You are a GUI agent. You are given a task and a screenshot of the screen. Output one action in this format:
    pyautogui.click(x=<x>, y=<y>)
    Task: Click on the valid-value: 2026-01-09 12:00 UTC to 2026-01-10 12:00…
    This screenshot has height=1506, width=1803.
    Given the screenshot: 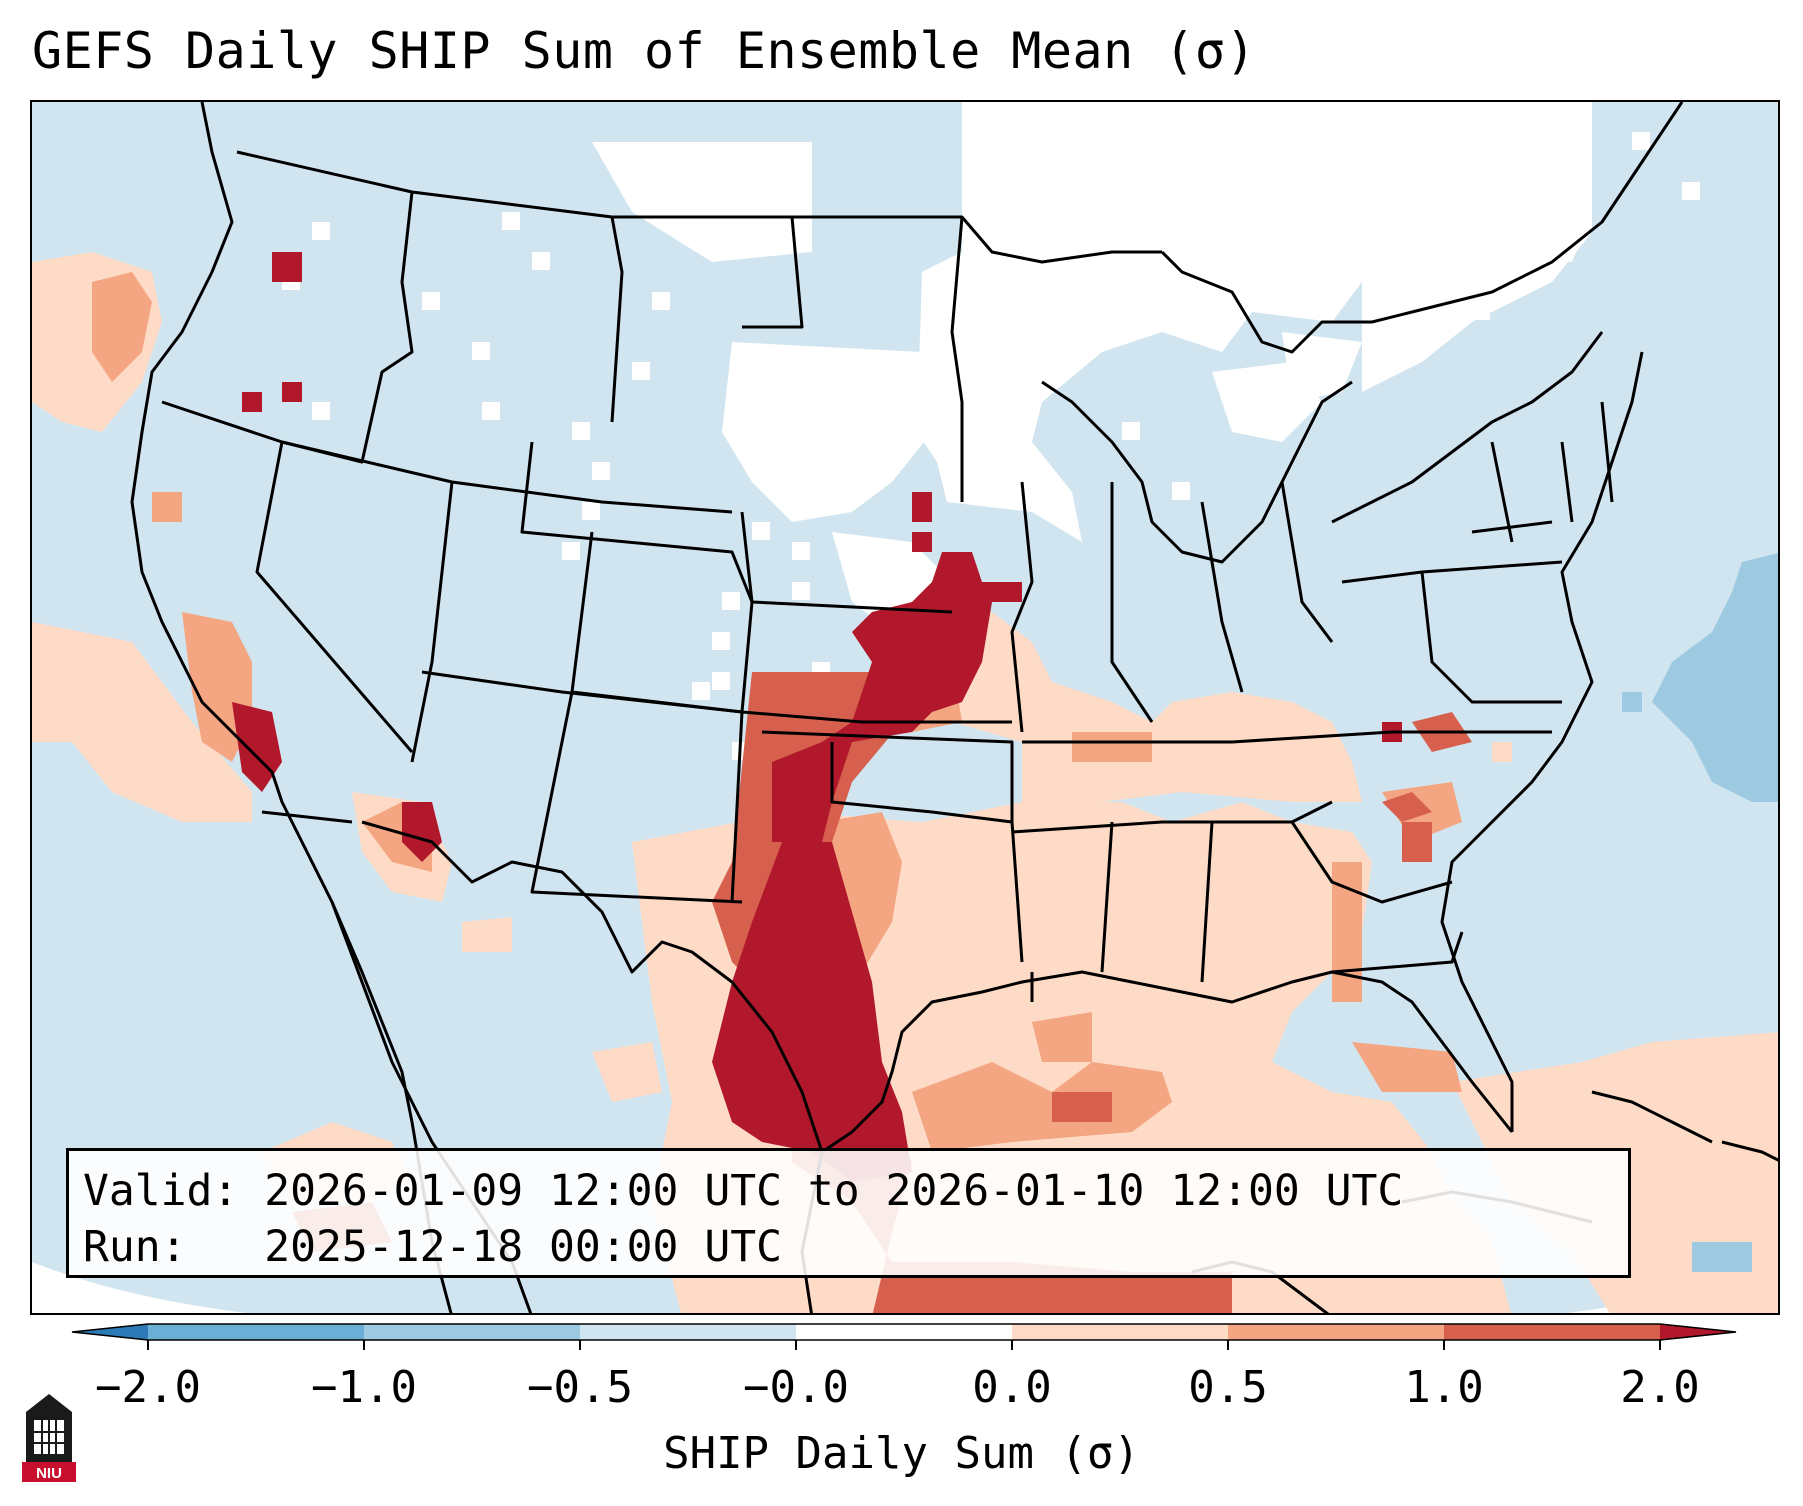 What is the action you would take?
    pyautogui.click(x=834, y=1191)
    